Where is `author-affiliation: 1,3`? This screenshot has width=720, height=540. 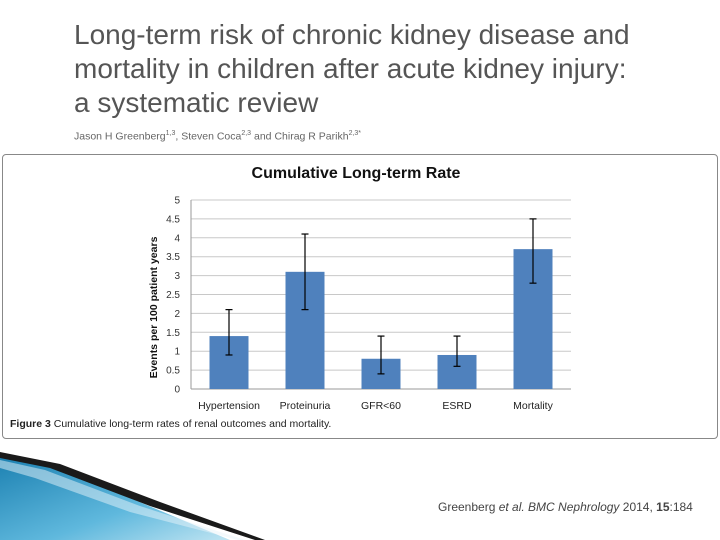 author-affiliation: 1,3 is located at coordinates (170, 133).